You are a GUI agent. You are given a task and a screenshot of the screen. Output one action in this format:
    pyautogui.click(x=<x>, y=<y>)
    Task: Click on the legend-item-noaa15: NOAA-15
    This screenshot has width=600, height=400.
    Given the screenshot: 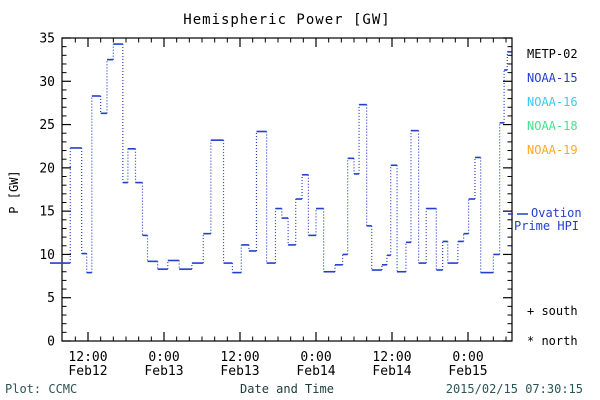 What is the action you would take?
    pyautogui.click(x=552, y=78)
    